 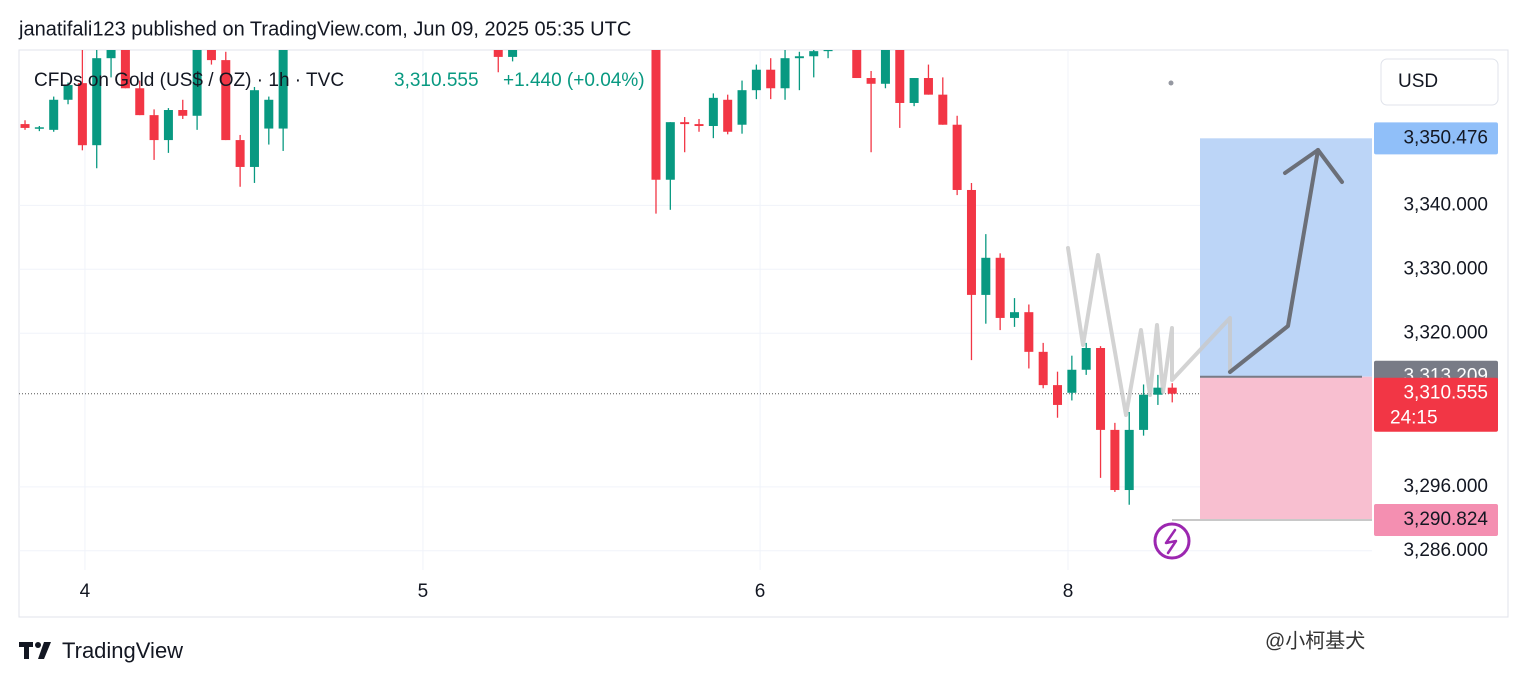 What do you see at coordinates (1274, 261) in the screenshot?
I see `arrow-drawing` at bounding box center [1274, 261].